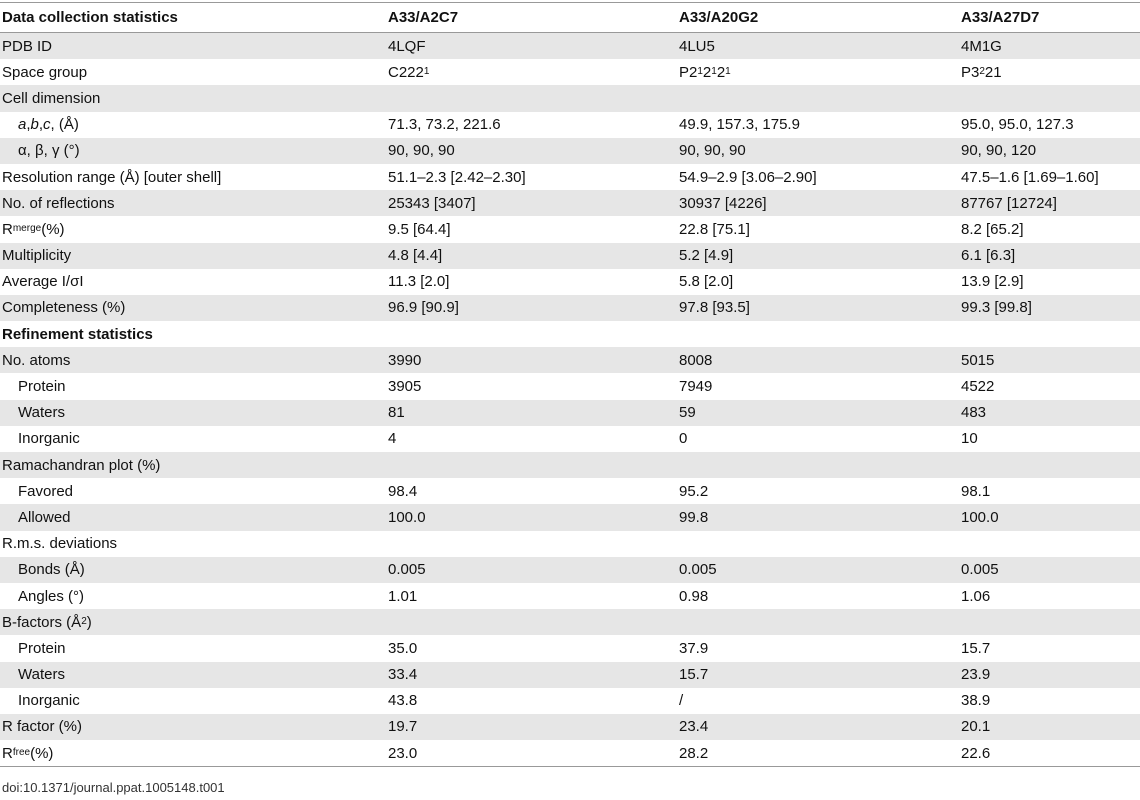 The height and width of the screenshot is (800, 1140). What do you see at coordinates (42, 622) in the screenshot?
I see `text-run: B-factors (Å` at bounding box center [42, 622].